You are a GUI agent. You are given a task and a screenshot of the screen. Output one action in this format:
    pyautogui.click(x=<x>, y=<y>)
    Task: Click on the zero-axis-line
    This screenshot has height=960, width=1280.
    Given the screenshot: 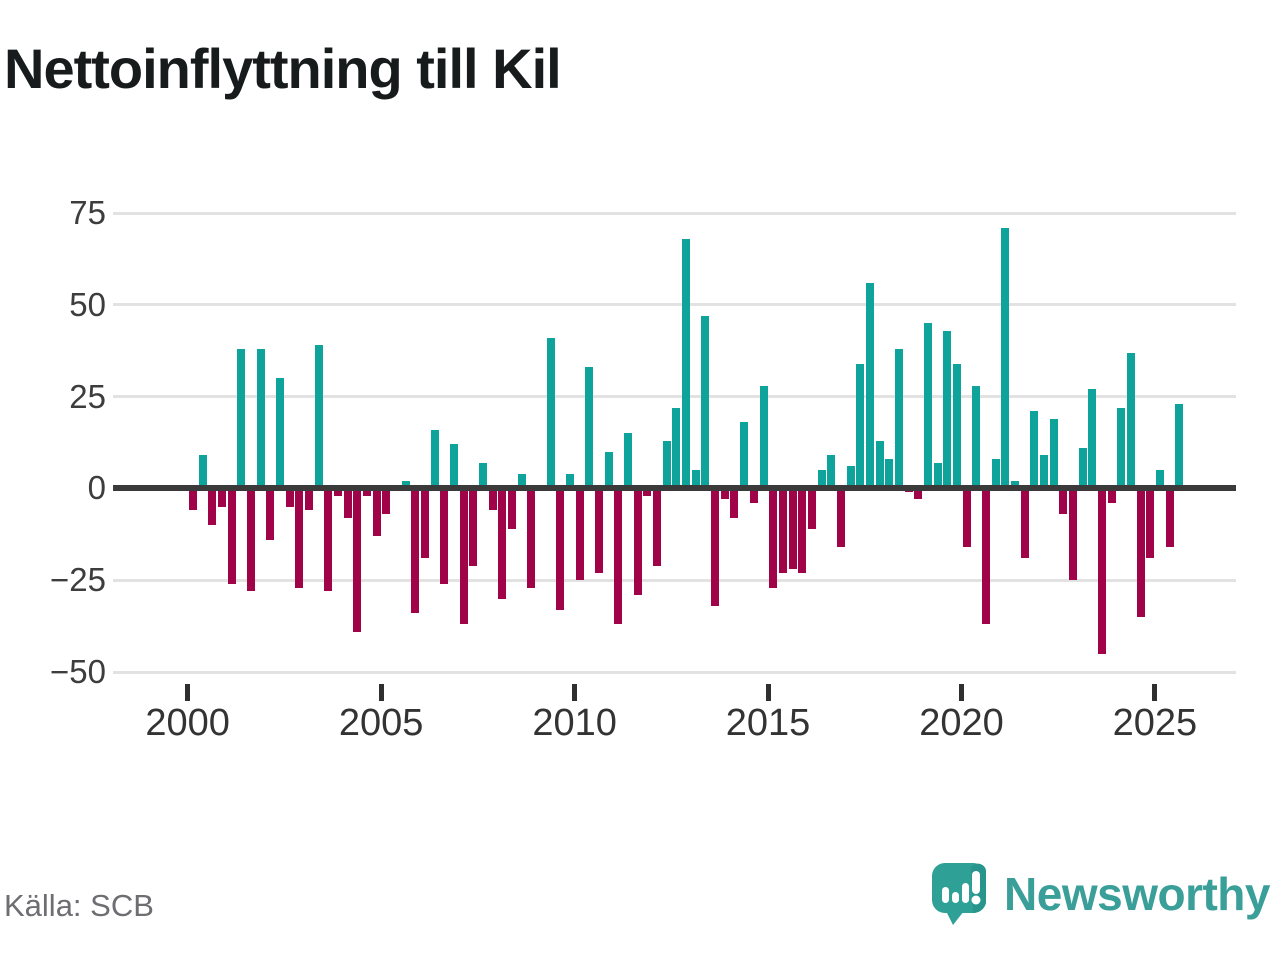 What is the action you would take?
    pyautogui.click(x=674, y=488)
    